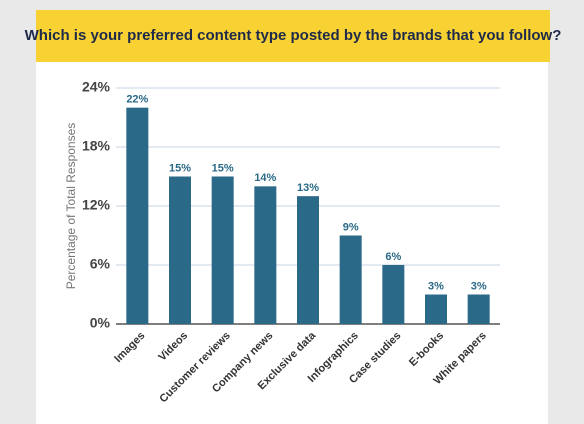  I want to click on y-tick-label: 24%, so click(96, 87).